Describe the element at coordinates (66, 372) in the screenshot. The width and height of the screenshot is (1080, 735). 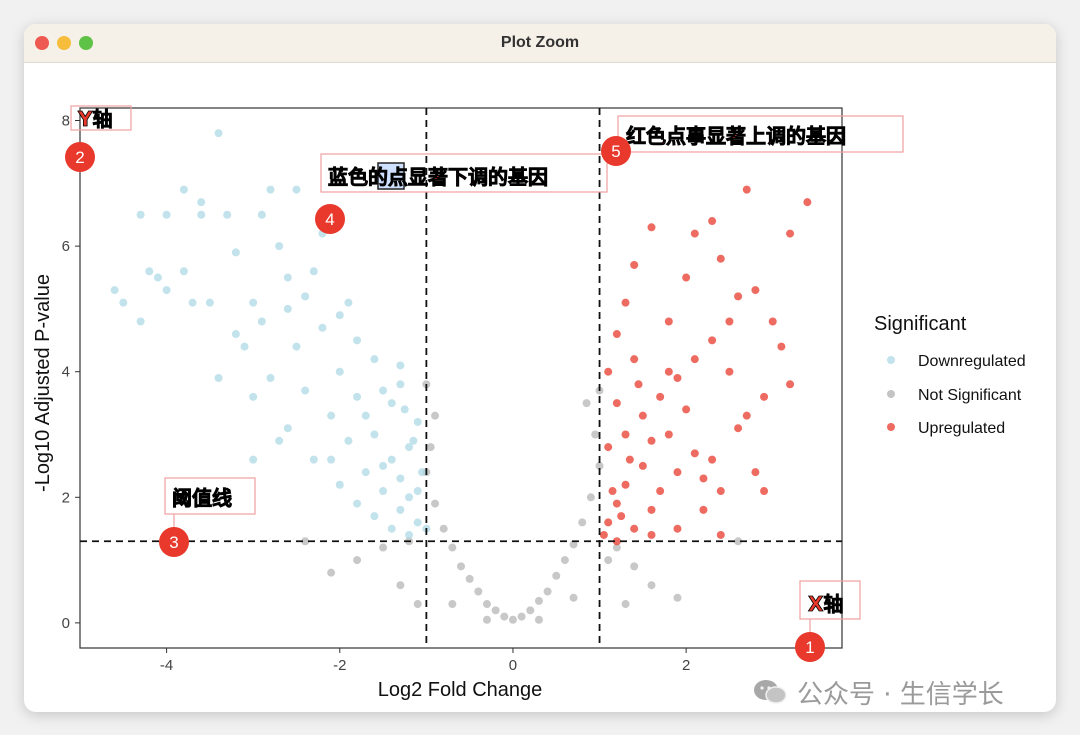
I see `y-tick-label: 4` at that location.